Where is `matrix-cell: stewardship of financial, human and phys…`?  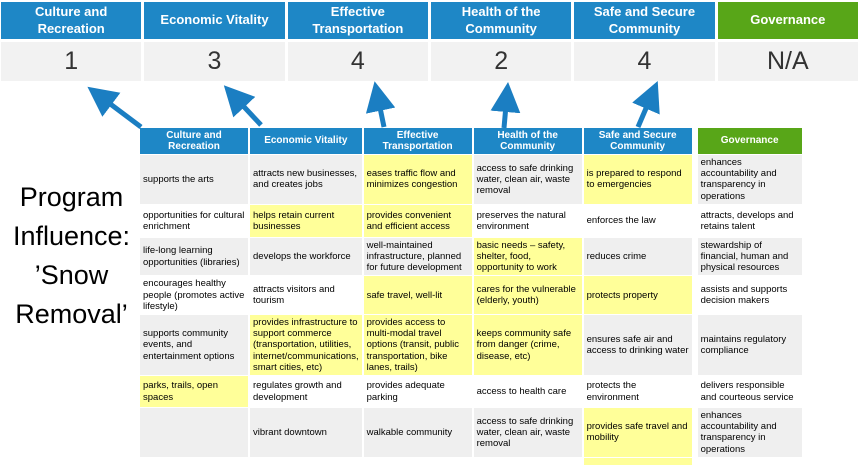 matrix-cell: stewardship of financial, human and phys… is located at coordinates (748, 257).